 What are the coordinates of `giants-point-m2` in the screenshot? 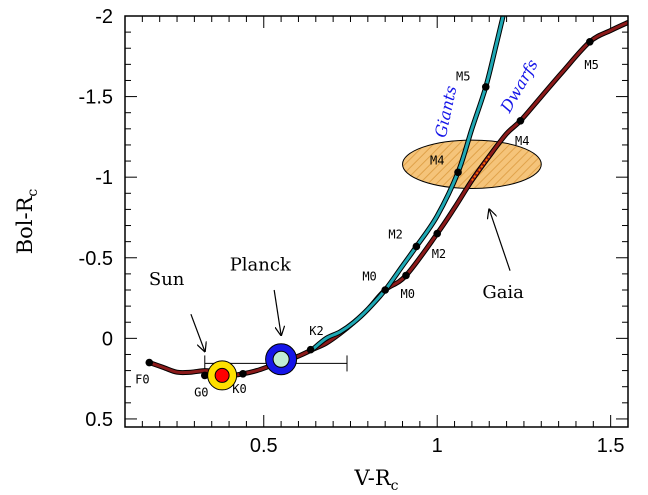 It's located at (416, 246).